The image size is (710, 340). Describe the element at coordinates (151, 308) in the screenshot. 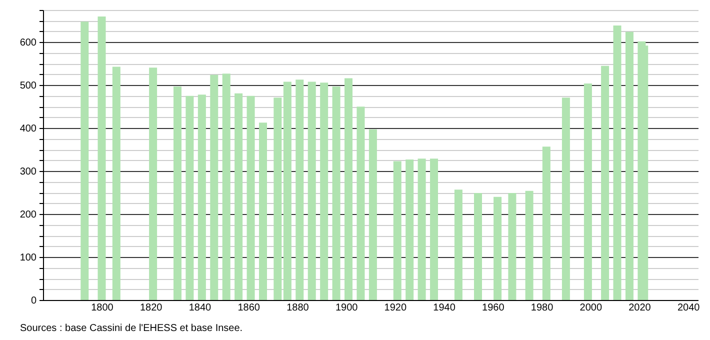

I see `x-tick-label: 1820` at that location.